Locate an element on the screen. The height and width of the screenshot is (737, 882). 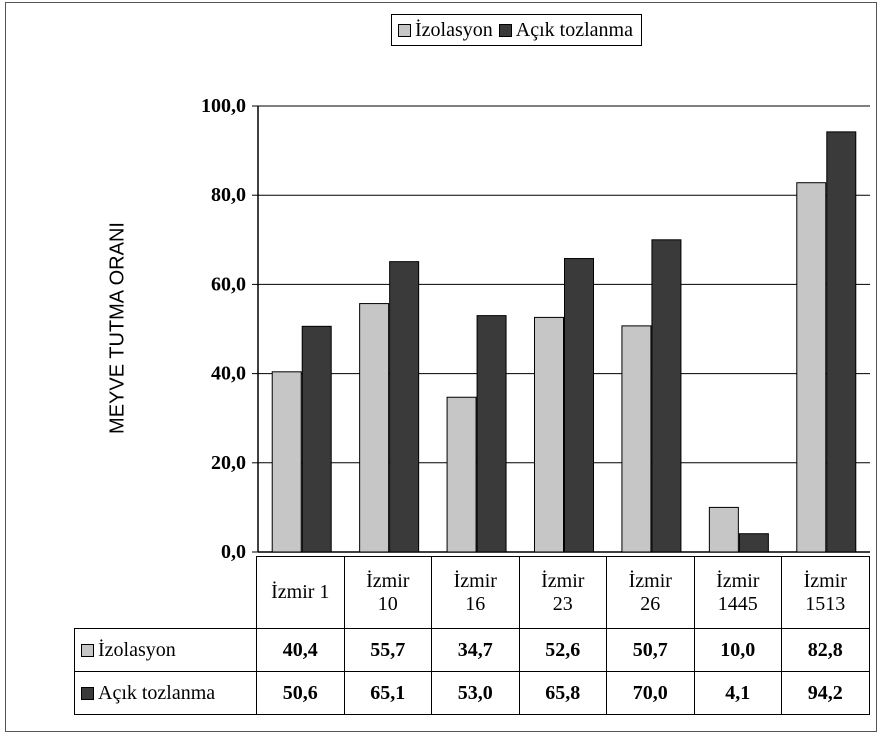
legend-swatch-izolasyon is located at coordinates (404, 30).